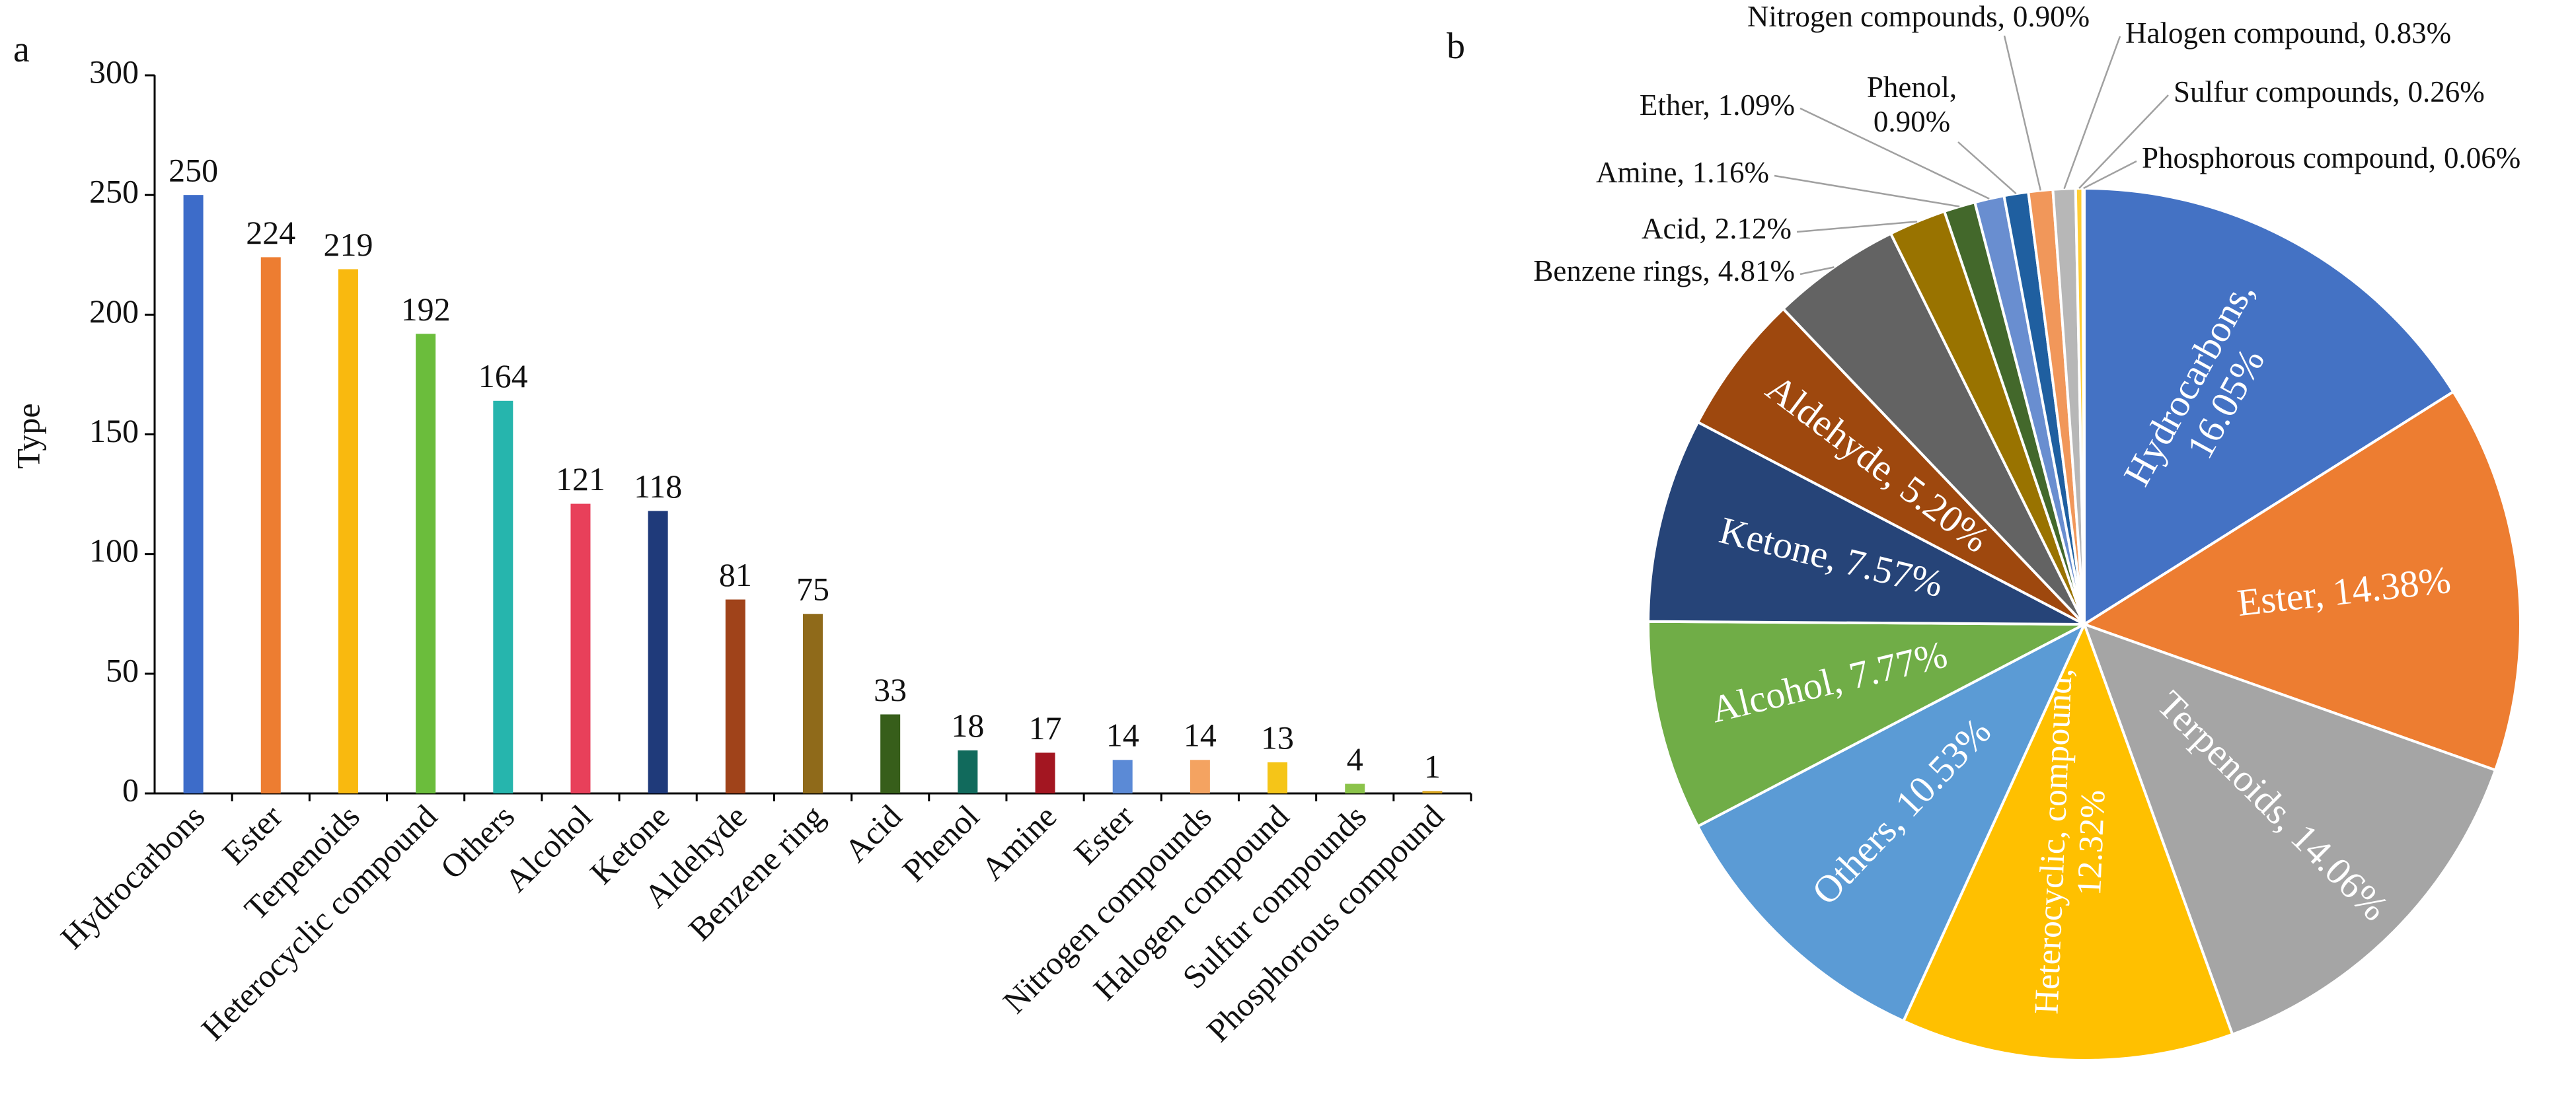  Describe the element at coordinates (114, 550) in the screenshot. I see `y-tick-label: 100` at that location.